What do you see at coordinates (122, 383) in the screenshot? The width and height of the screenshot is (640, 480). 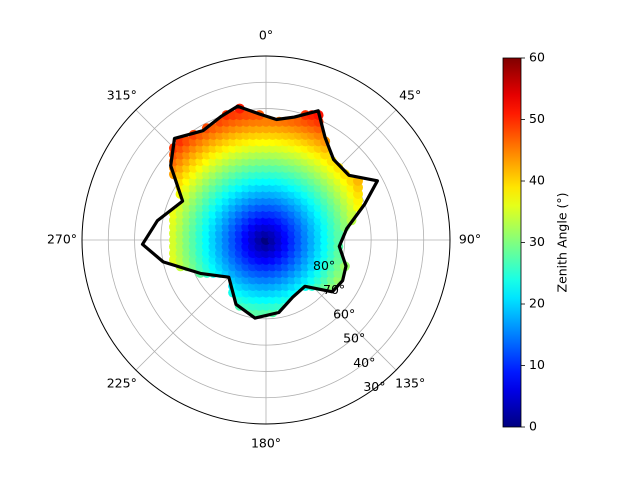 I see `angle-tick-label: 225°` at bounding box center [122, 383].